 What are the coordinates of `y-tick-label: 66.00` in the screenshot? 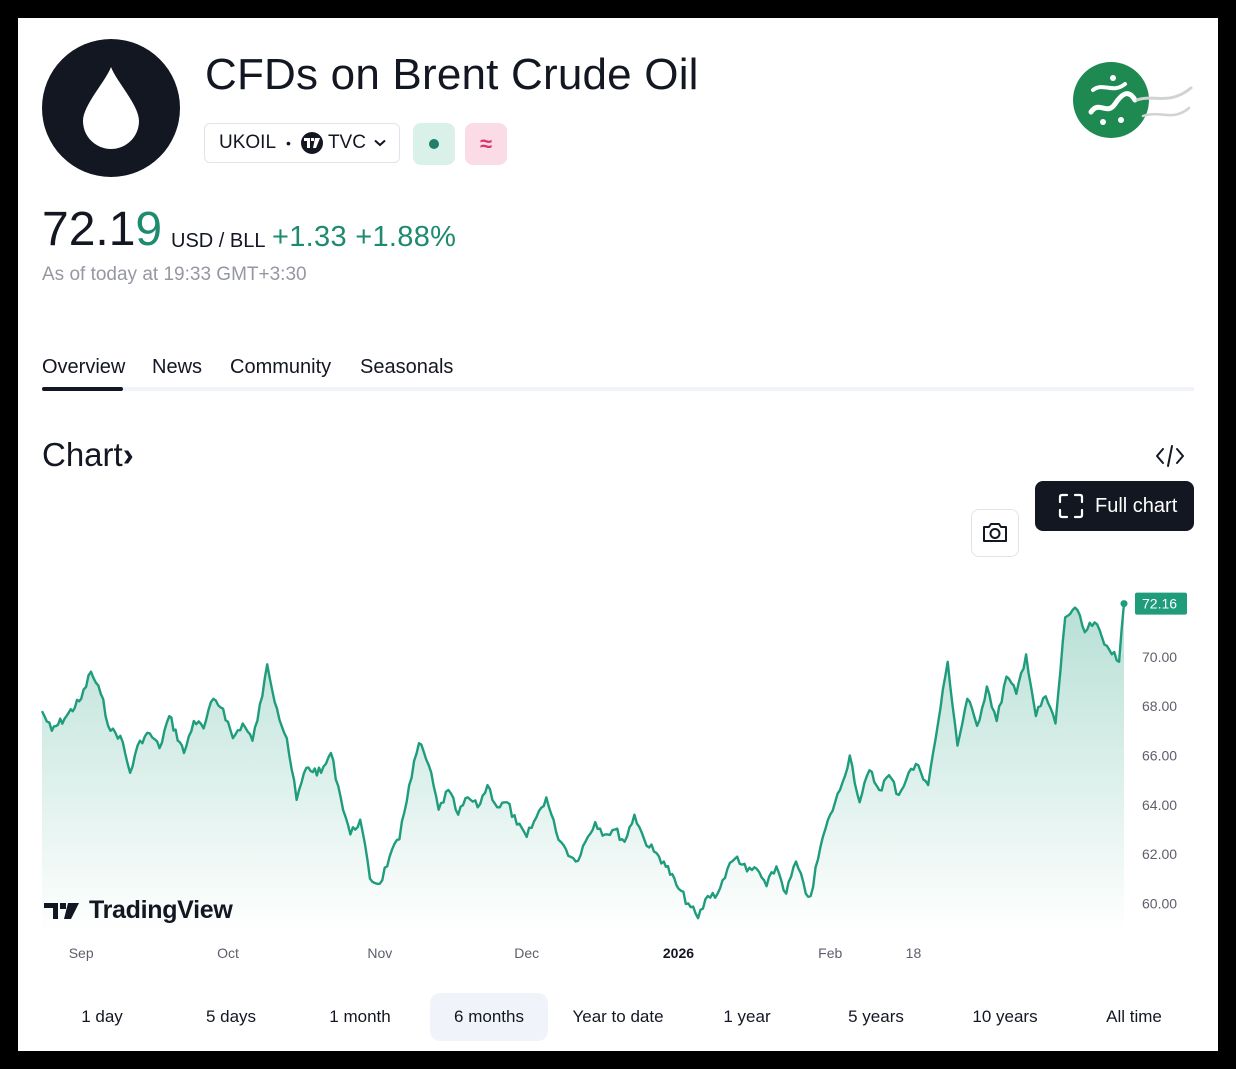 It's located at (1159, 756).